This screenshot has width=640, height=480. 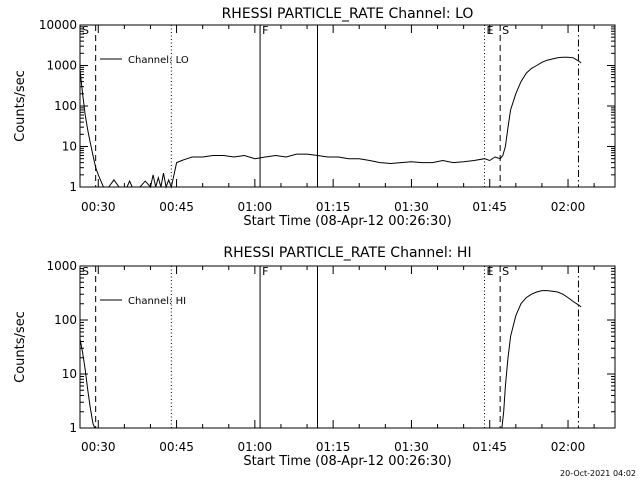 What do you see at coordinates (598, 473) in the screenshot?
I see `timestamp-stamp: 20-Oct-2021 04:02` at bounding box center [598, 473].